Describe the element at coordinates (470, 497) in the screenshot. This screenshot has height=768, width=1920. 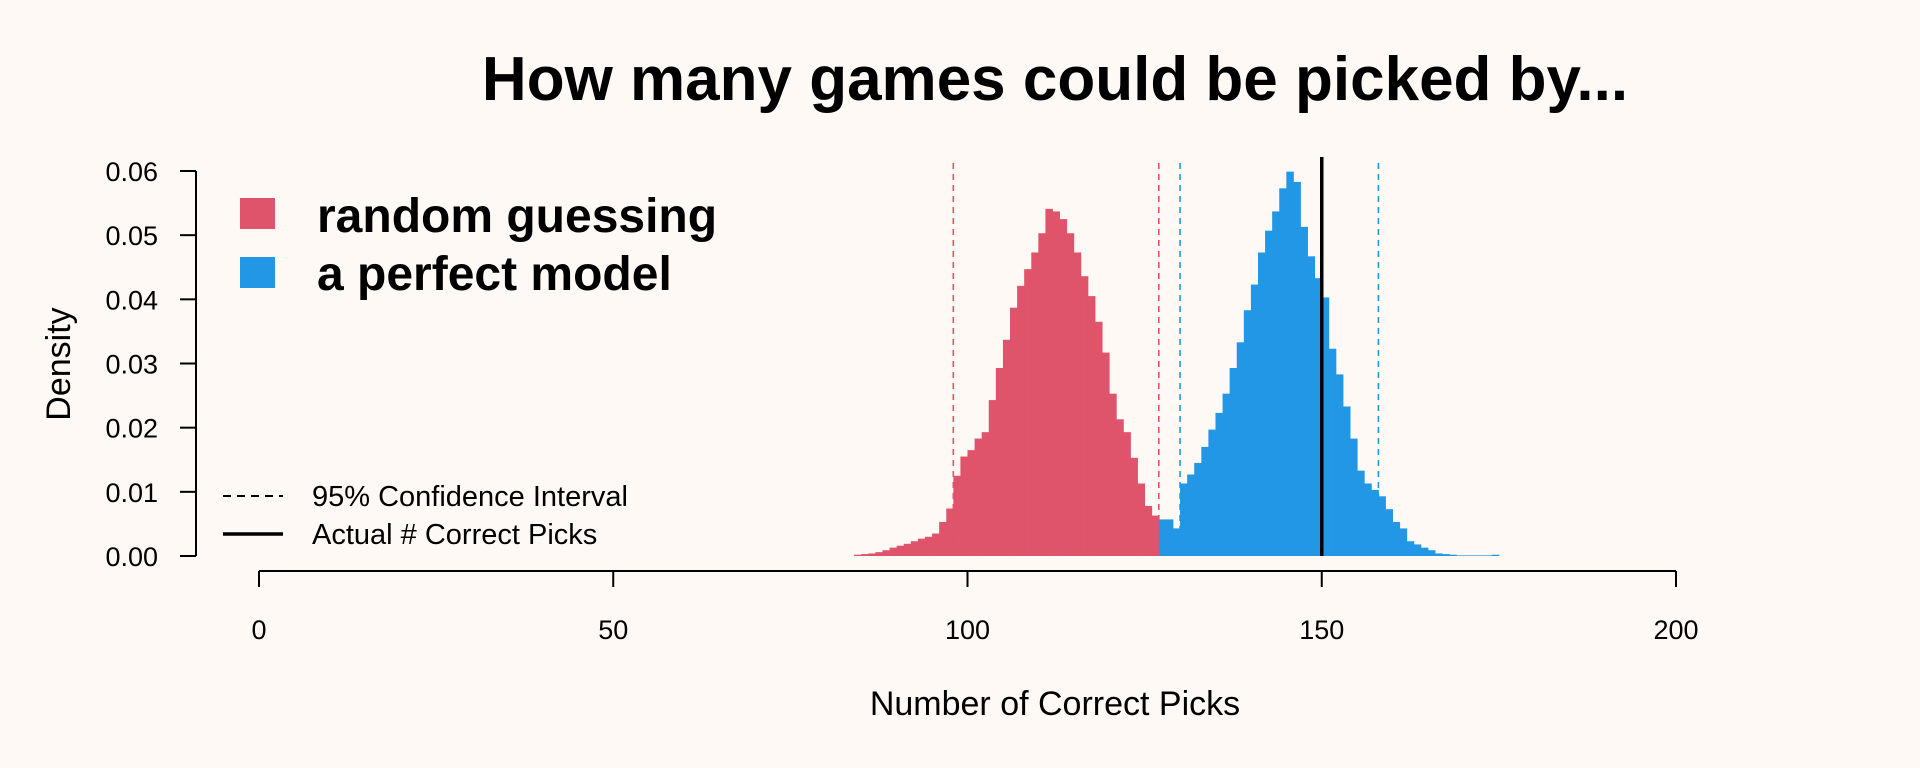
I see `legend-label-confidence-interval: 95% Confidence Interval` at that location.